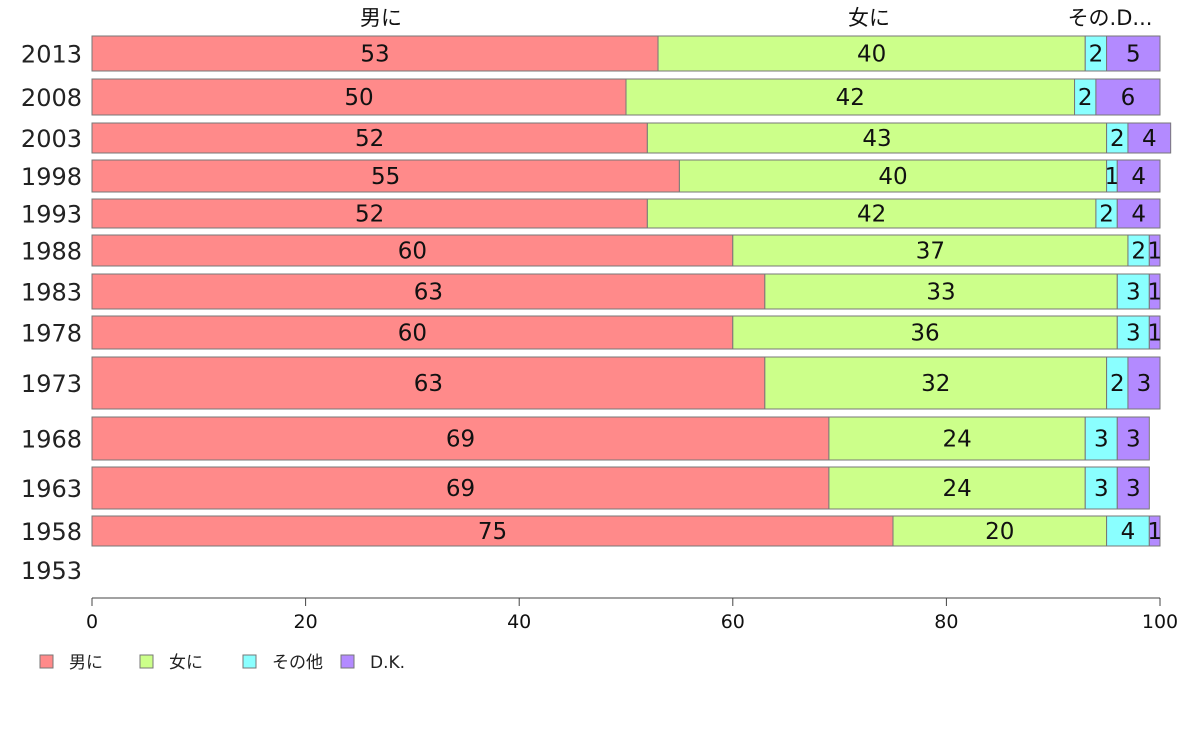  I want to click on data-label: 6, so click(1128, 98).